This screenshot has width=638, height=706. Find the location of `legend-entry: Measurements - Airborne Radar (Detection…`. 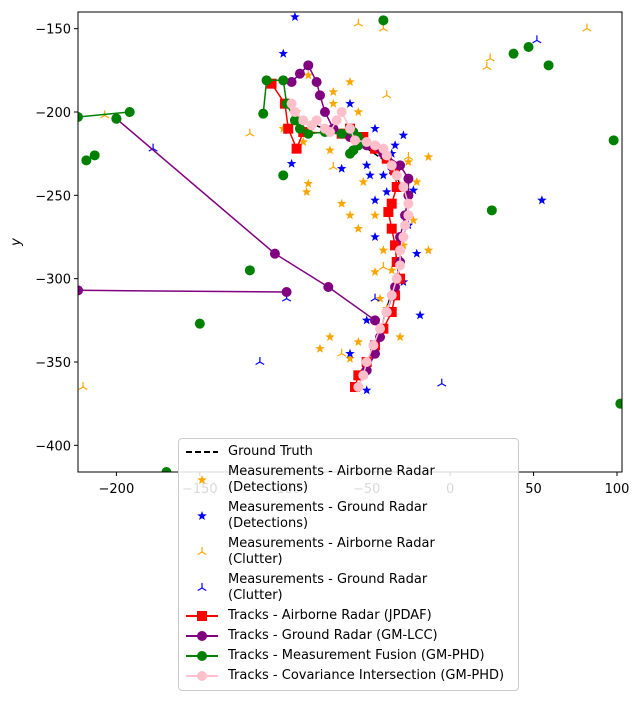

legend-entry: Measurements - Airborne Radar (Detection… is located at coordinates (348, 480).